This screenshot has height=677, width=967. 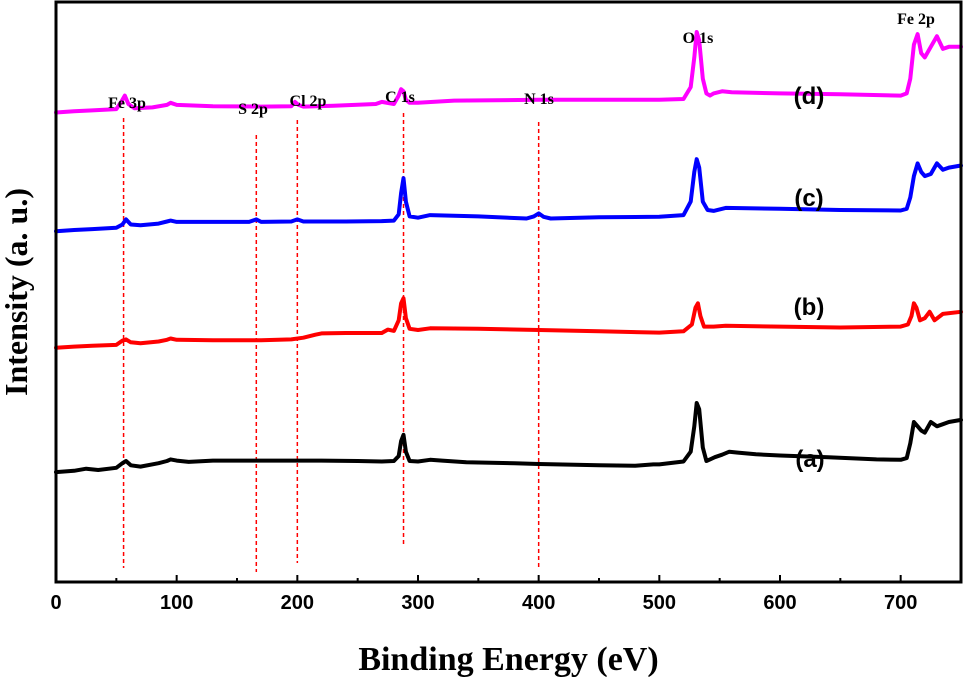 What do you see at coordinates (508, 323) in the screenshot?
I see `series-line-b` at bounding box center [508, 323].